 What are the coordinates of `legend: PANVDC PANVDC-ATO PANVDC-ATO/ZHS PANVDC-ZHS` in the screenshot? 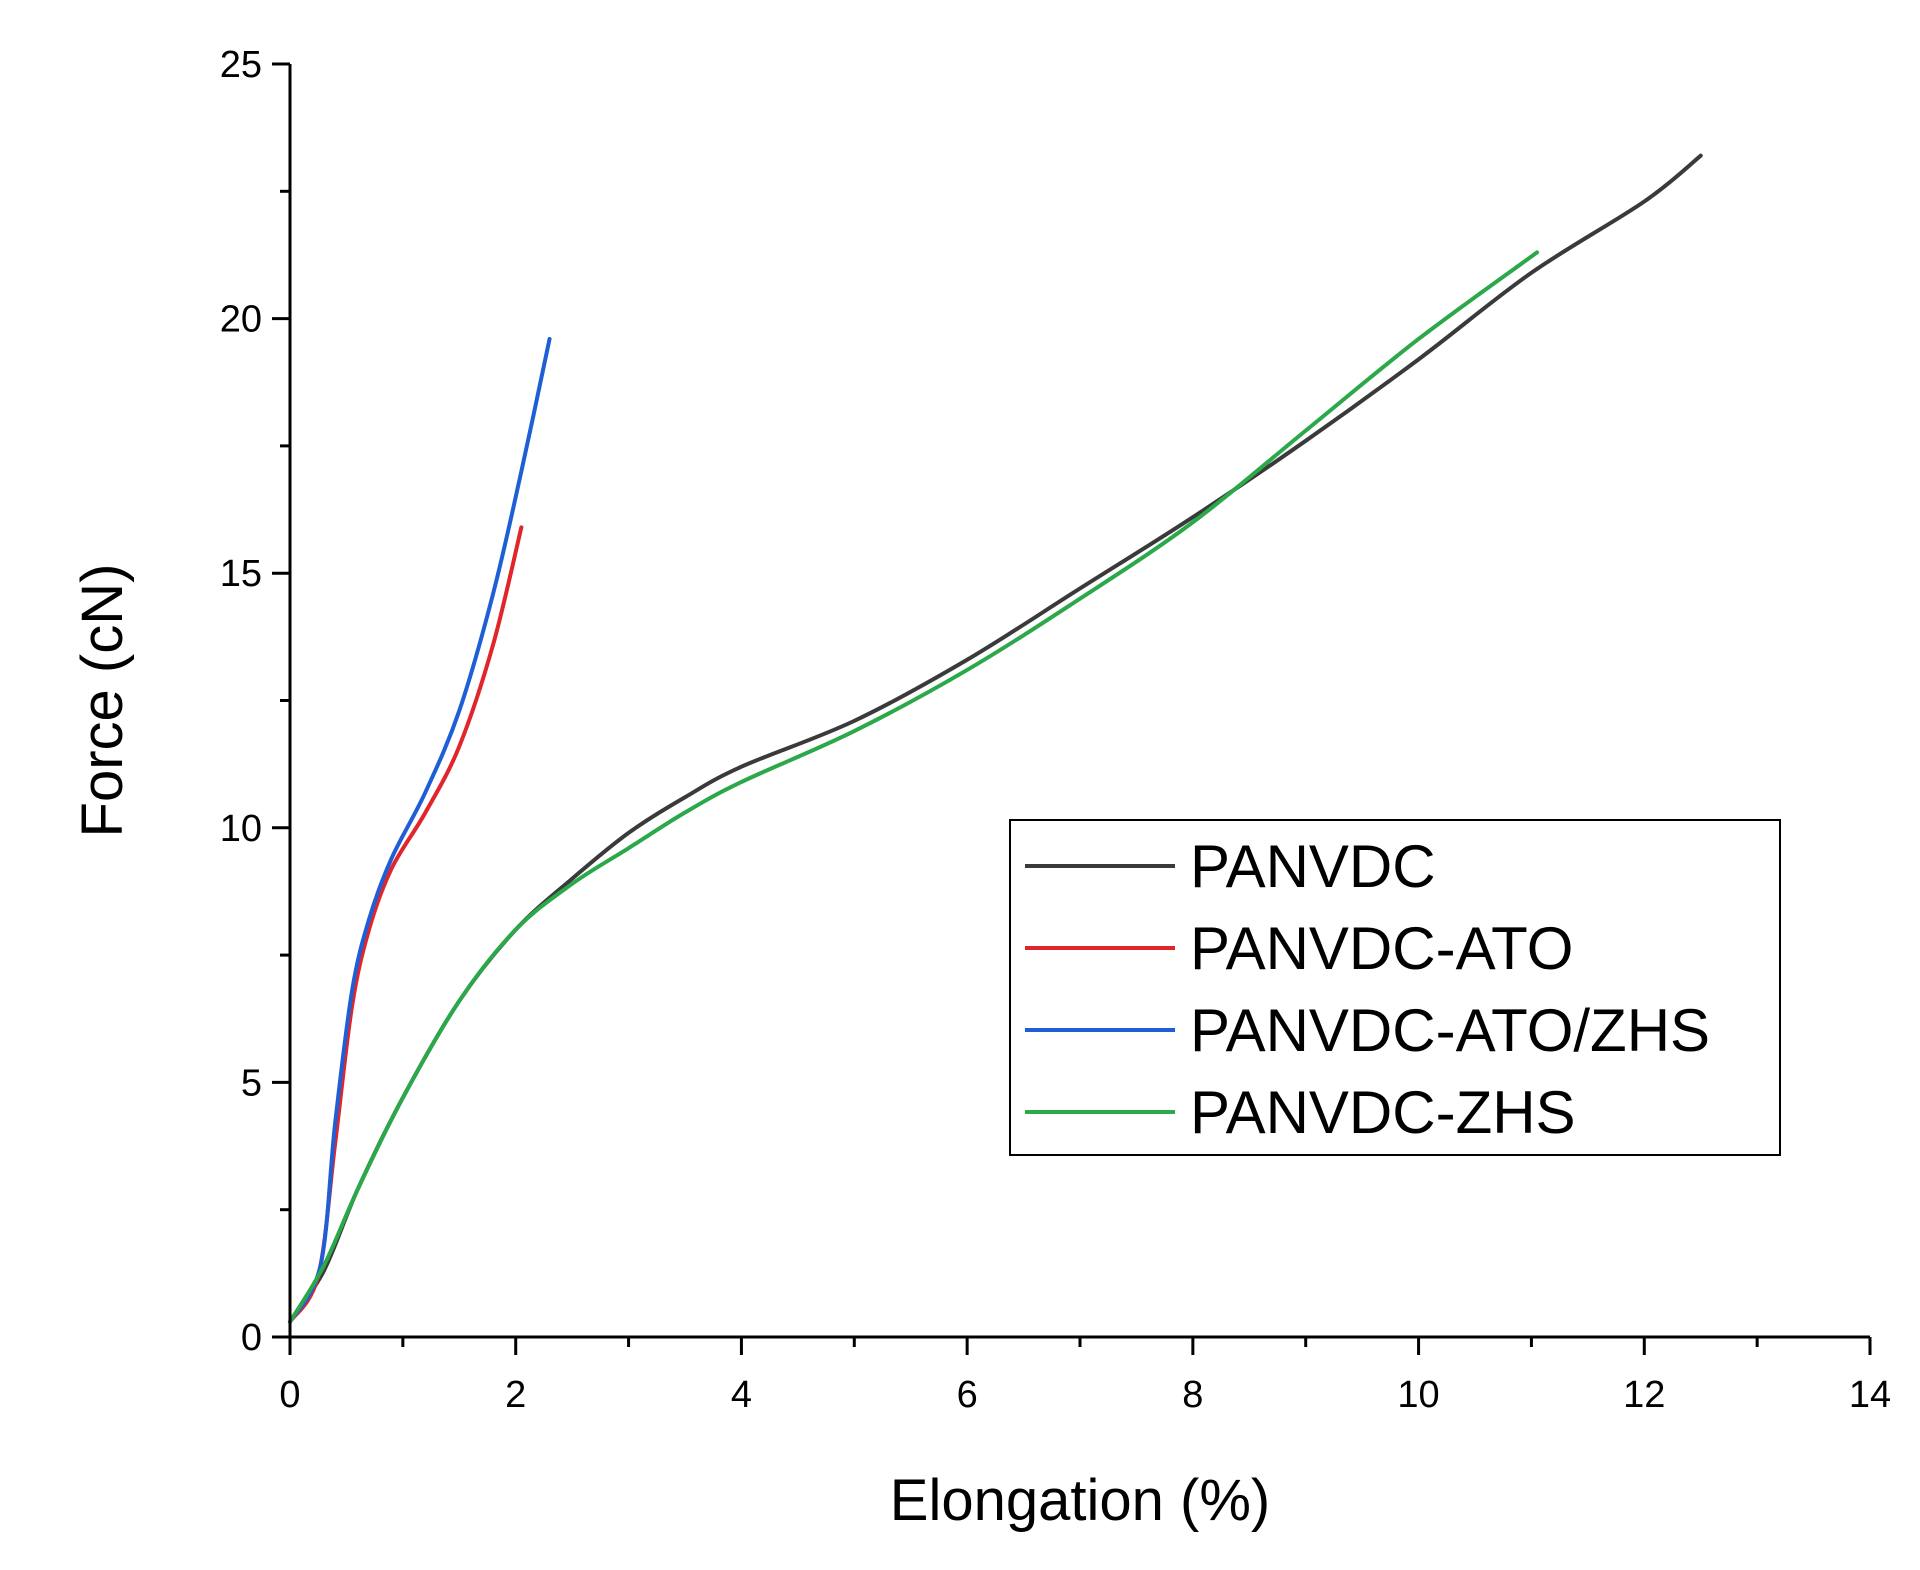 It's located at (1395, 987).